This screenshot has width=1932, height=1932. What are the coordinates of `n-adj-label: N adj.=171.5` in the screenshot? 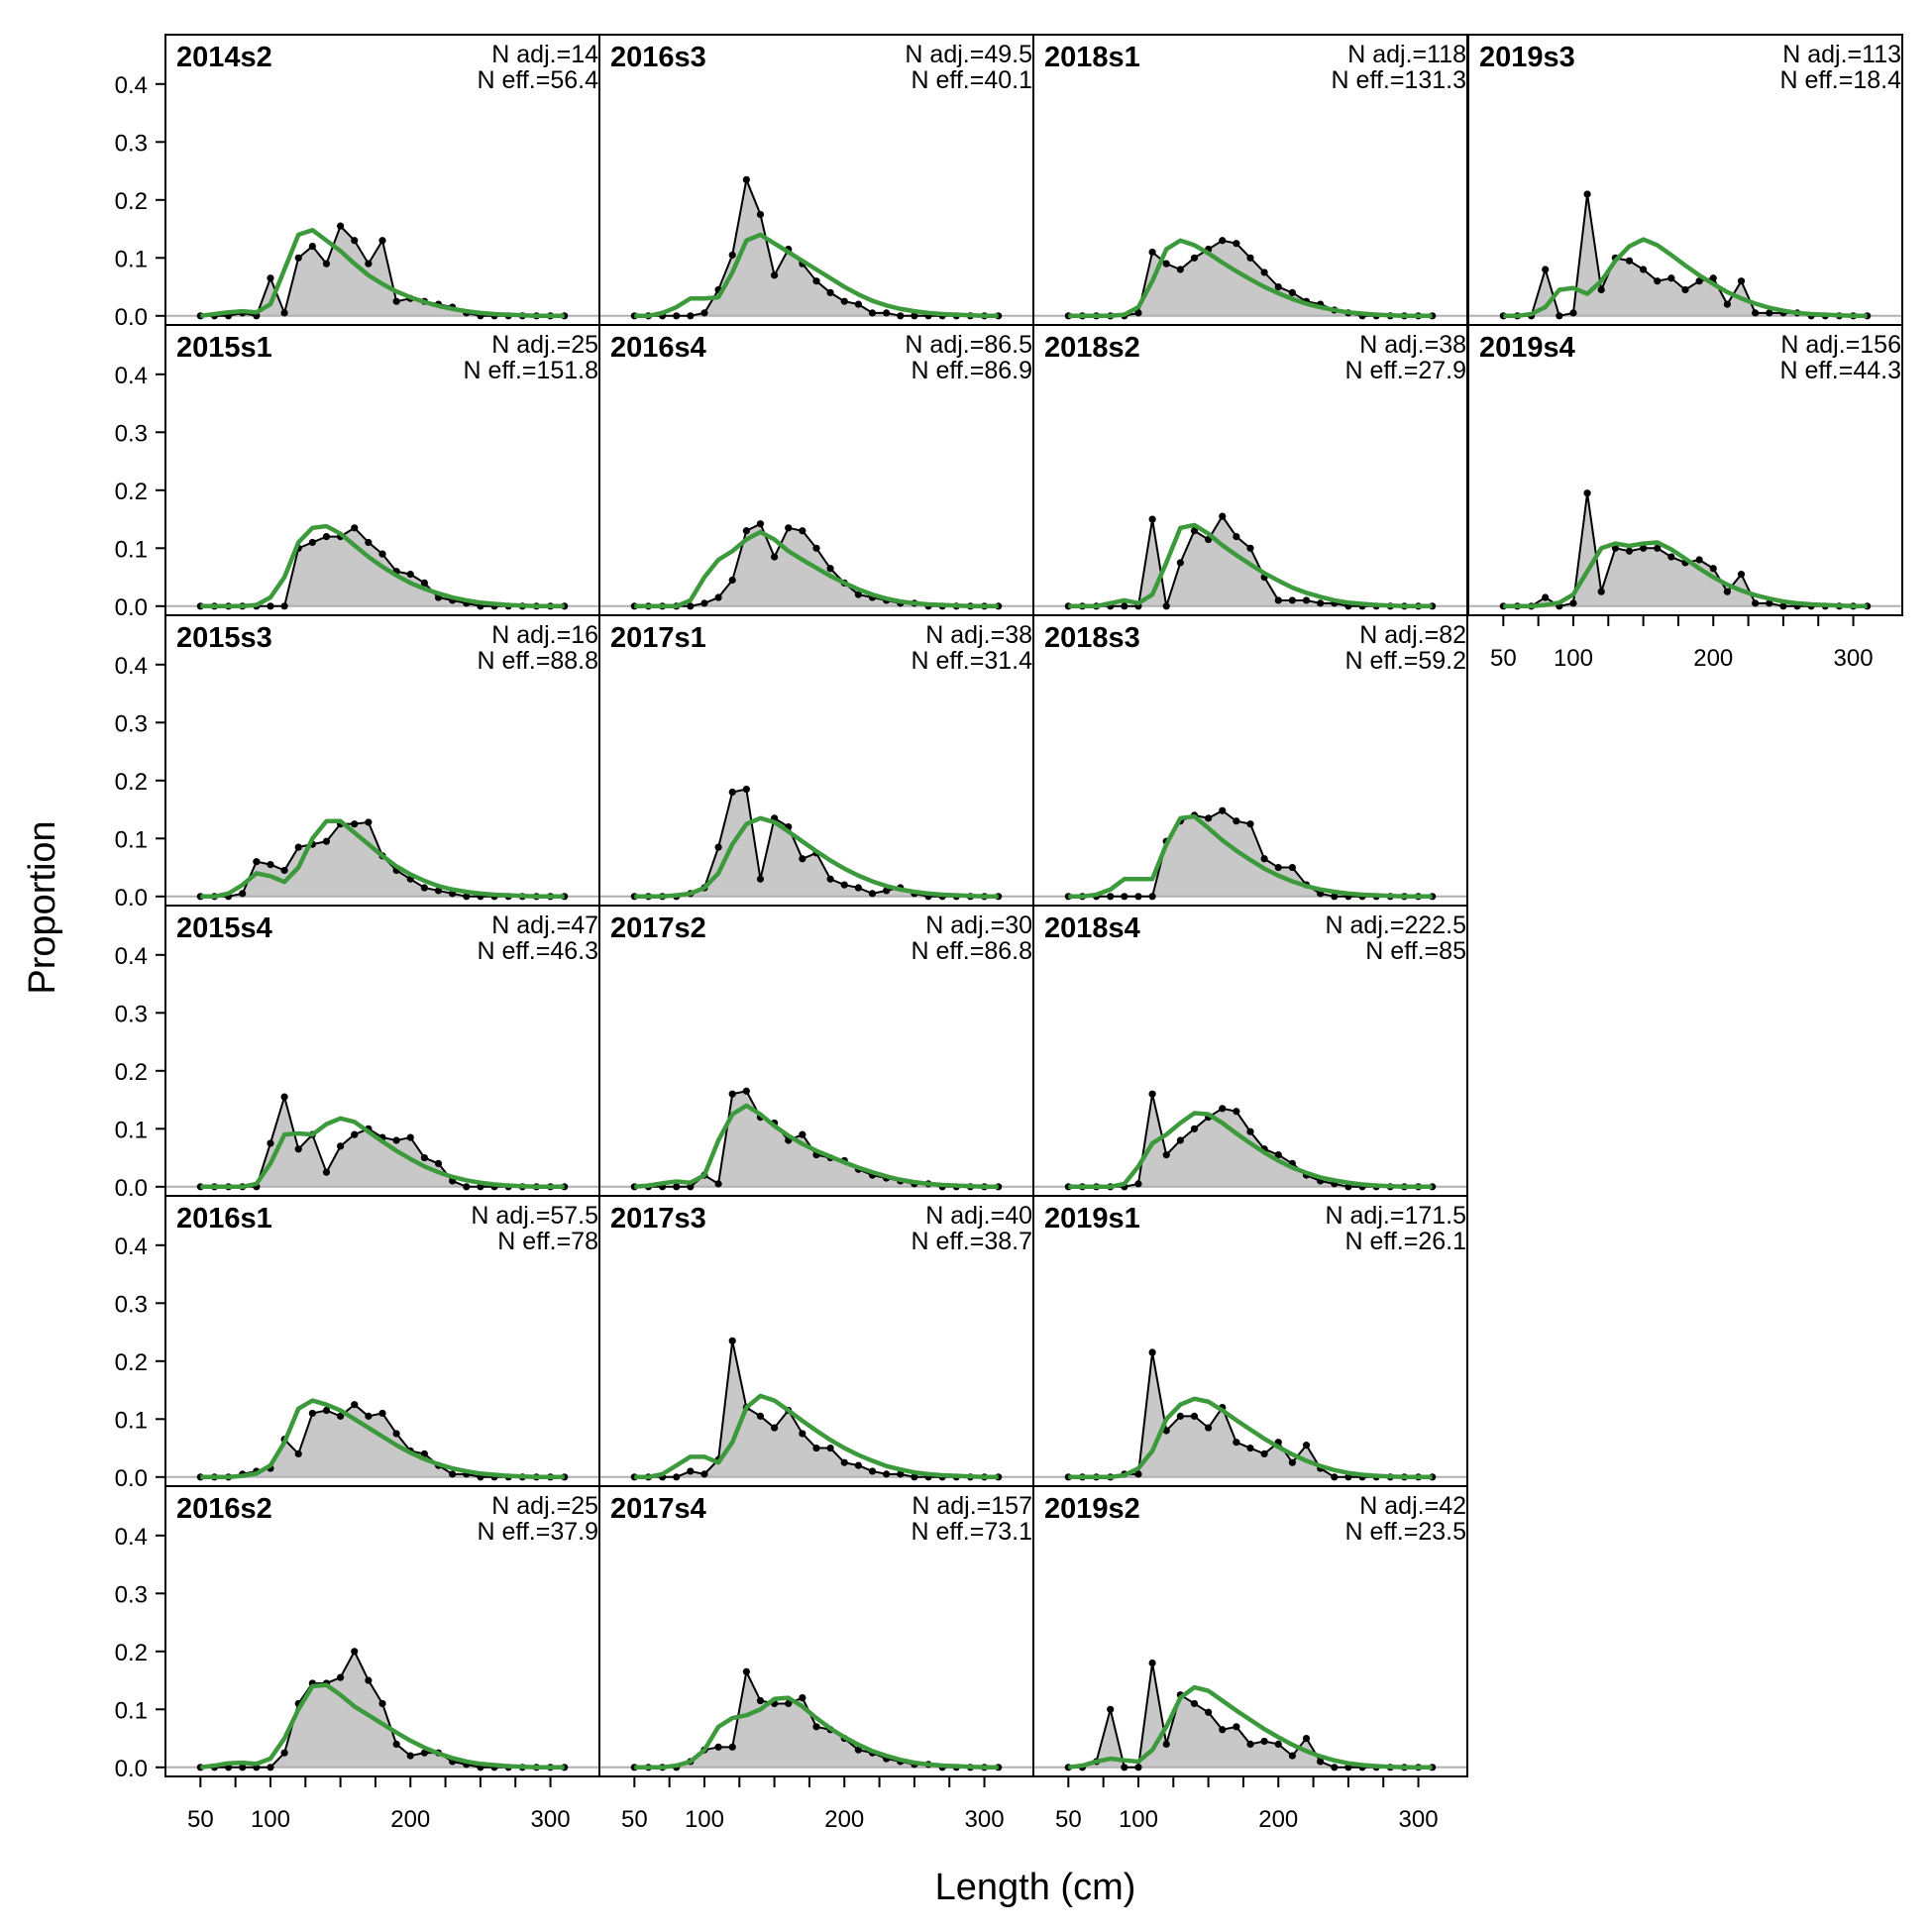 It's located at (1396, 1216).